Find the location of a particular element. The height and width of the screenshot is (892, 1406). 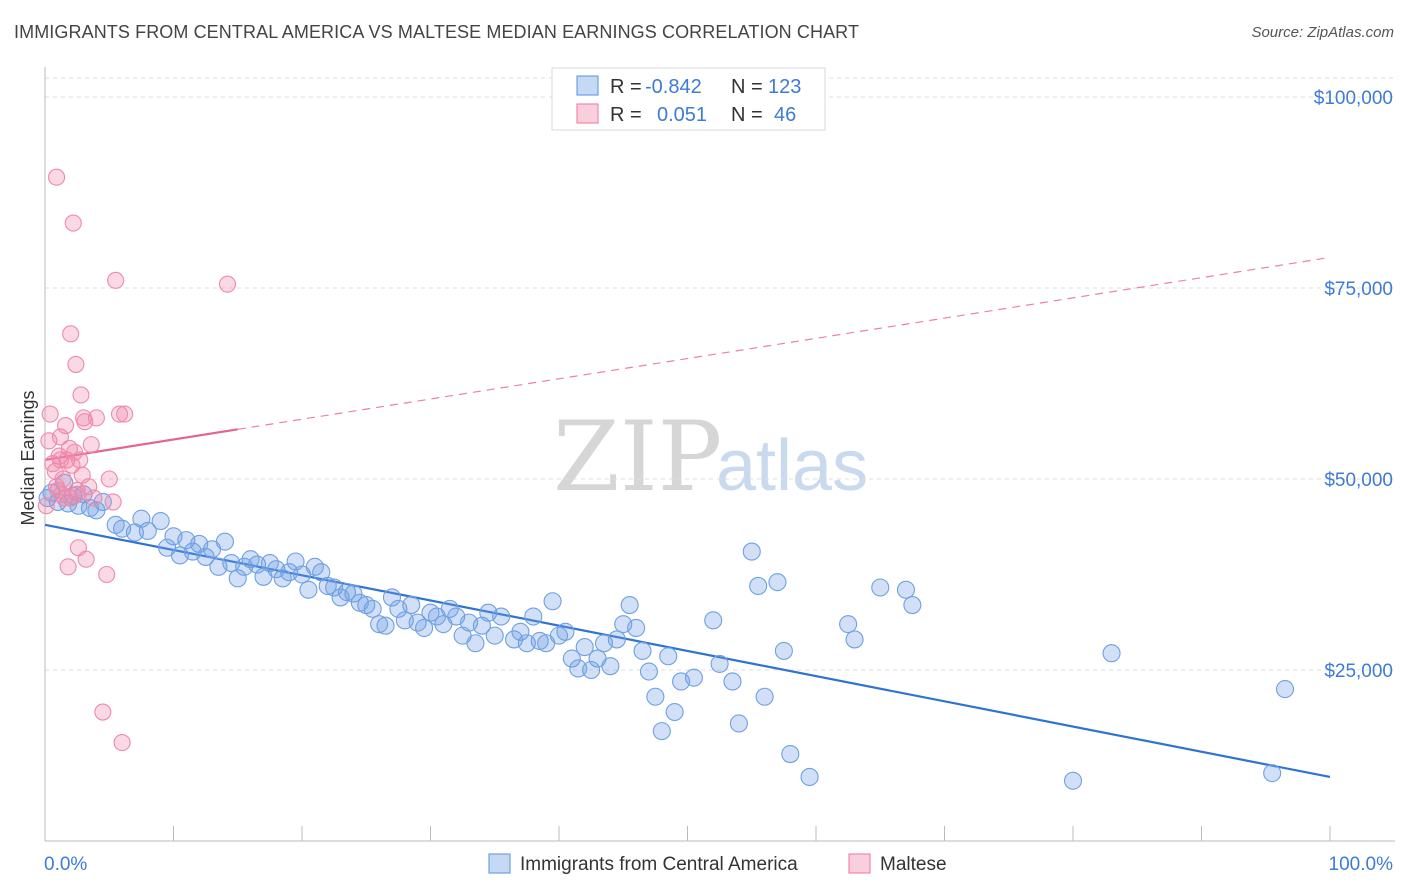

stats-legend: R = -0.842 N = 123 R = 0.051 N = 46 is located at coordinates (688, 99).